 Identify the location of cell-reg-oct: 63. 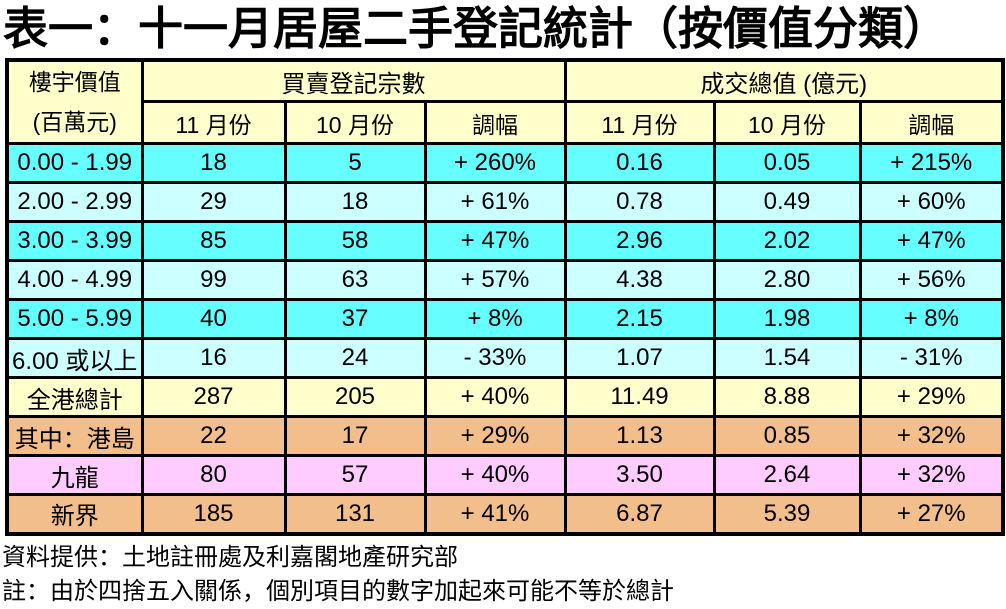
(355, 280).